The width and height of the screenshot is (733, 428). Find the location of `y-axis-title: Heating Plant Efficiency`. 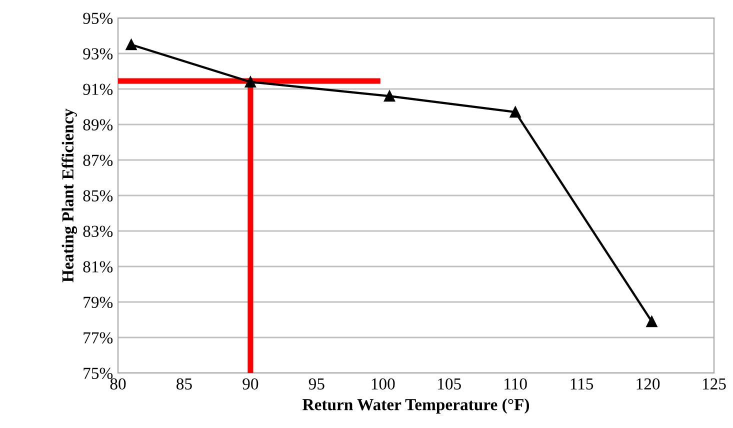

y-axis-title: Heating Plant Efficiency is located at coordinates (70, 195).